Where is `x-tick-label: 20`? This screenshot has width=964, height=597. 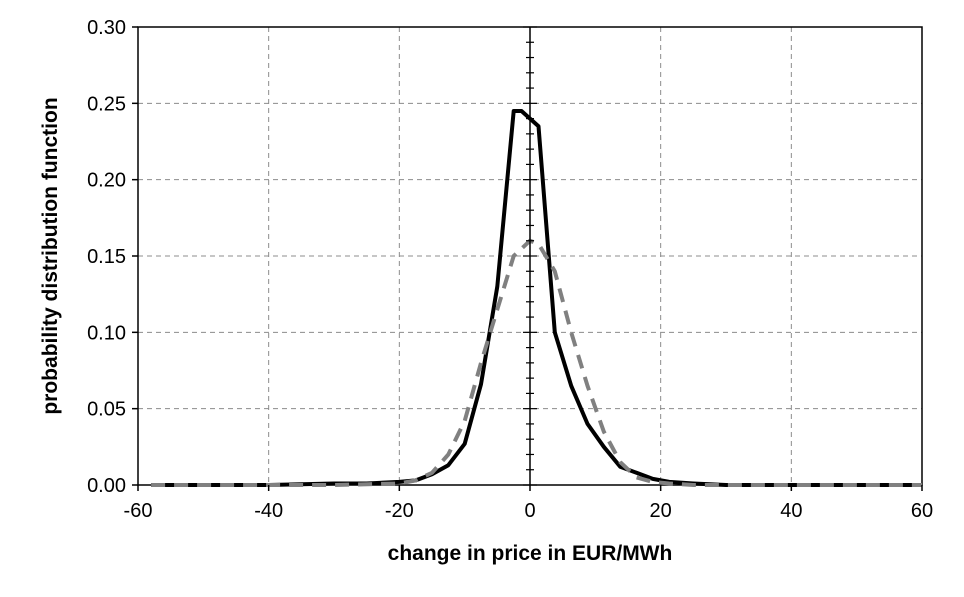
x-tick-label: 20 is located at coordinates (661, 511).